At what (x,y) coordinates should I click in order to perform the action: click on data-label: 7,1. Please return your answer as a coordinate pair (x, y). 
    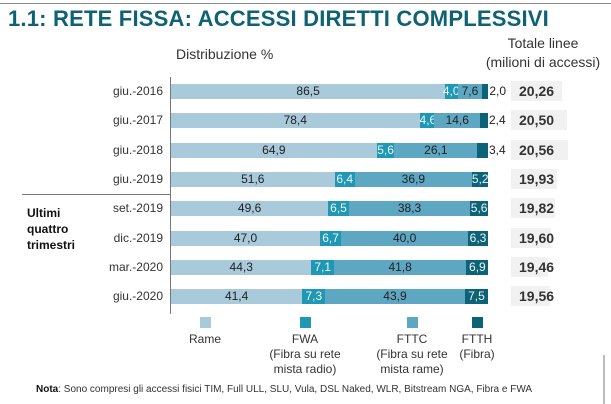
    Looking at the image, I should click on (323, 266).